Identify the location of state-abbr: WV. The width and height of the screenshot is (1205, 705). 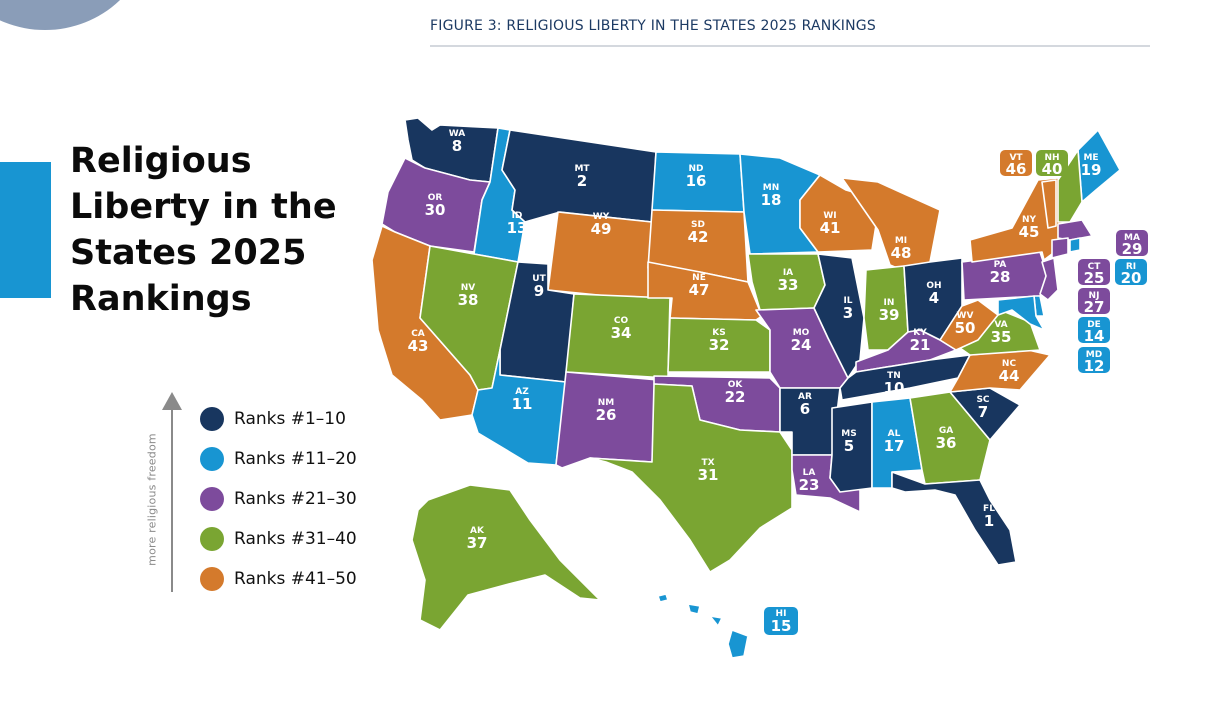
(965, 316).